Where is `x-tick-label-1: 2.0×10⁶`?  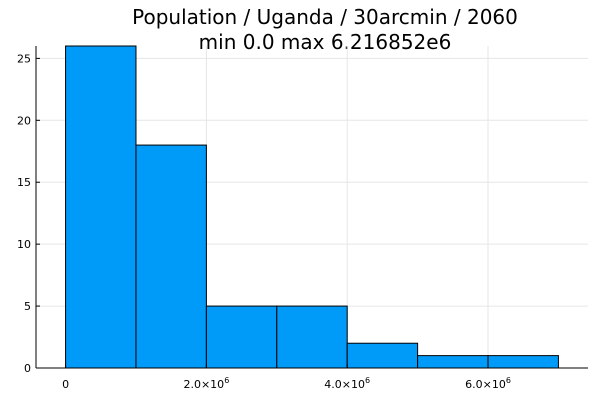 x-tick-label-1: 2.0×10⁶ is located at coordinates (206, 383).